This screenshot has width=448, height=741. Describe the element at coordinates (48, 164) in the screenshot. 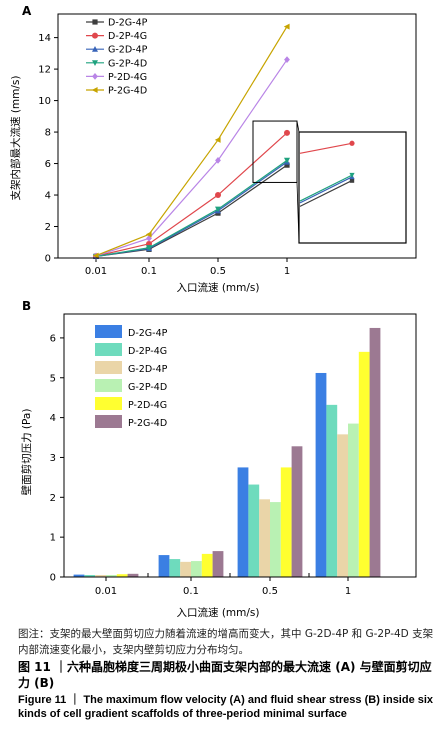

I see `a-y-tick-label: 6` at that location.